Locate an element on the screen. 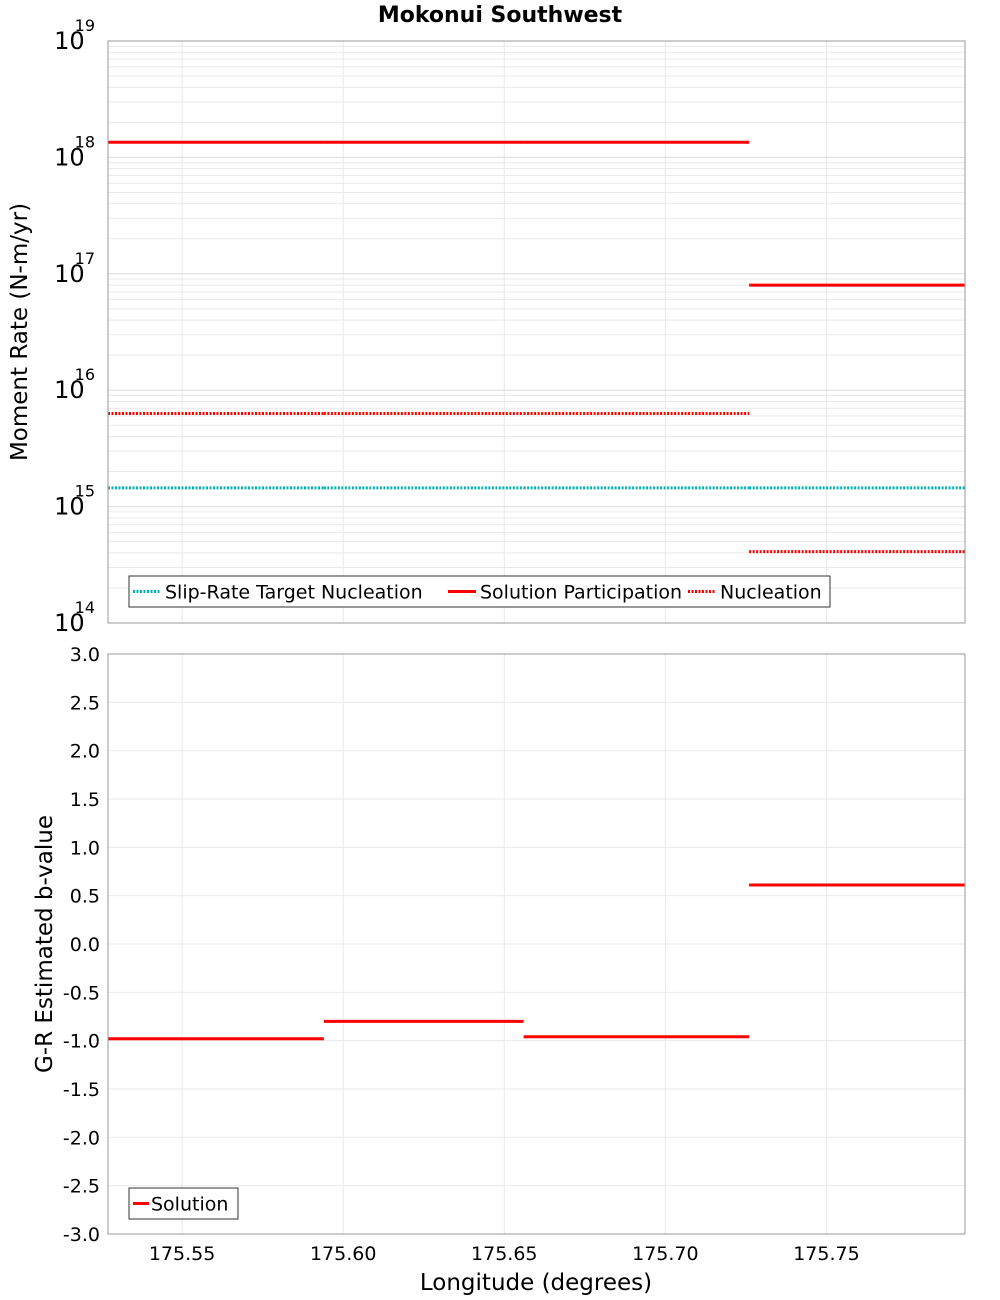 The height and width of the screenshot is (1300, 1000). x-tick-label: 175.55 is located at coordinates (182, 1254).